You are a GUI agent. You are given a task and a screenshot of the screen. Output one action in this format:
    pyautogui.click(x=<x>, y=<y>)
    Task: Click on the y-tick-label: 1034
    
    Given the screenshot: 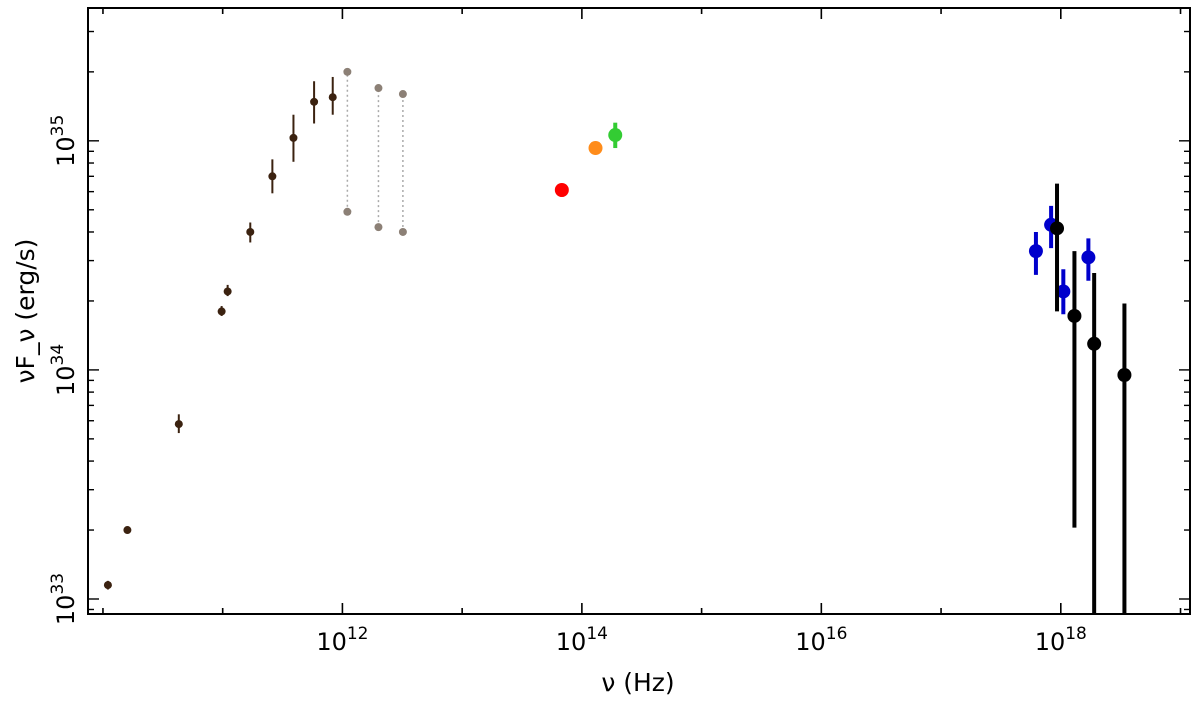 What is the action you would take?
    pyautogui.click(x=64, y=370)
    